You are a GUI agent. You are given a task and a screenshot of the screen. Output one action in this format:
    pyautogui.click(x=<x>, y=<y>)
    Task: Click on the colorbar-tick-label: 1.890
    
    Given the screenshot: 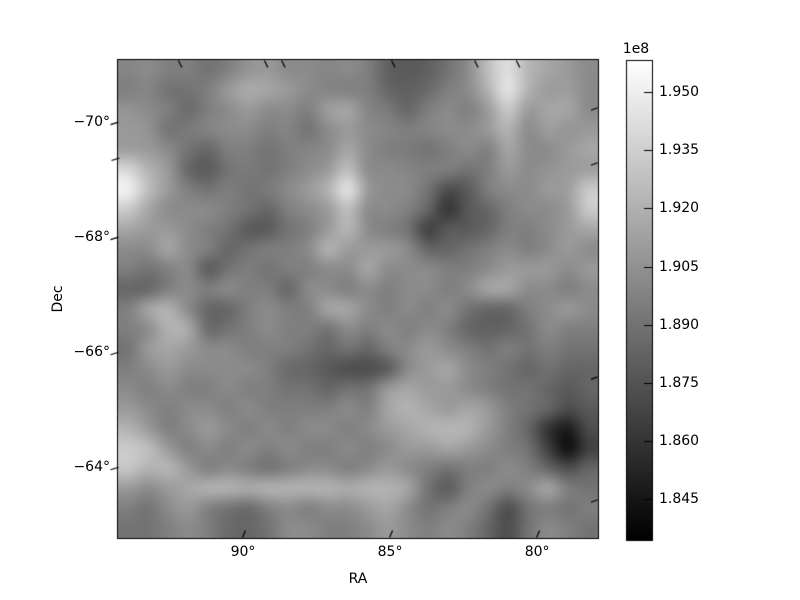 What is the action you would take?
    pyautogui.click(x=679, y=324)
    